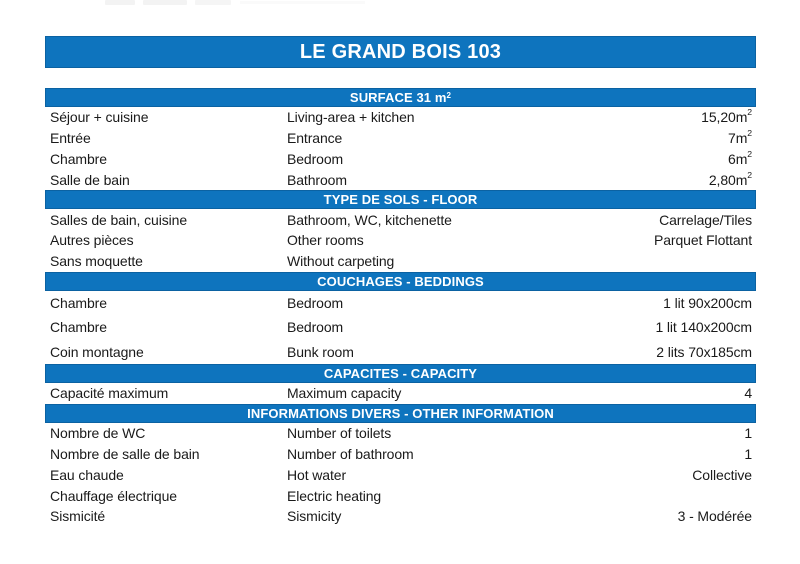 This screenshot has width=800, height=564. Describe the element at coordinates (400, 303) in the screenshot. I see `table-row: Chambre Bedroom 1 lit 90x200cm` at that location.